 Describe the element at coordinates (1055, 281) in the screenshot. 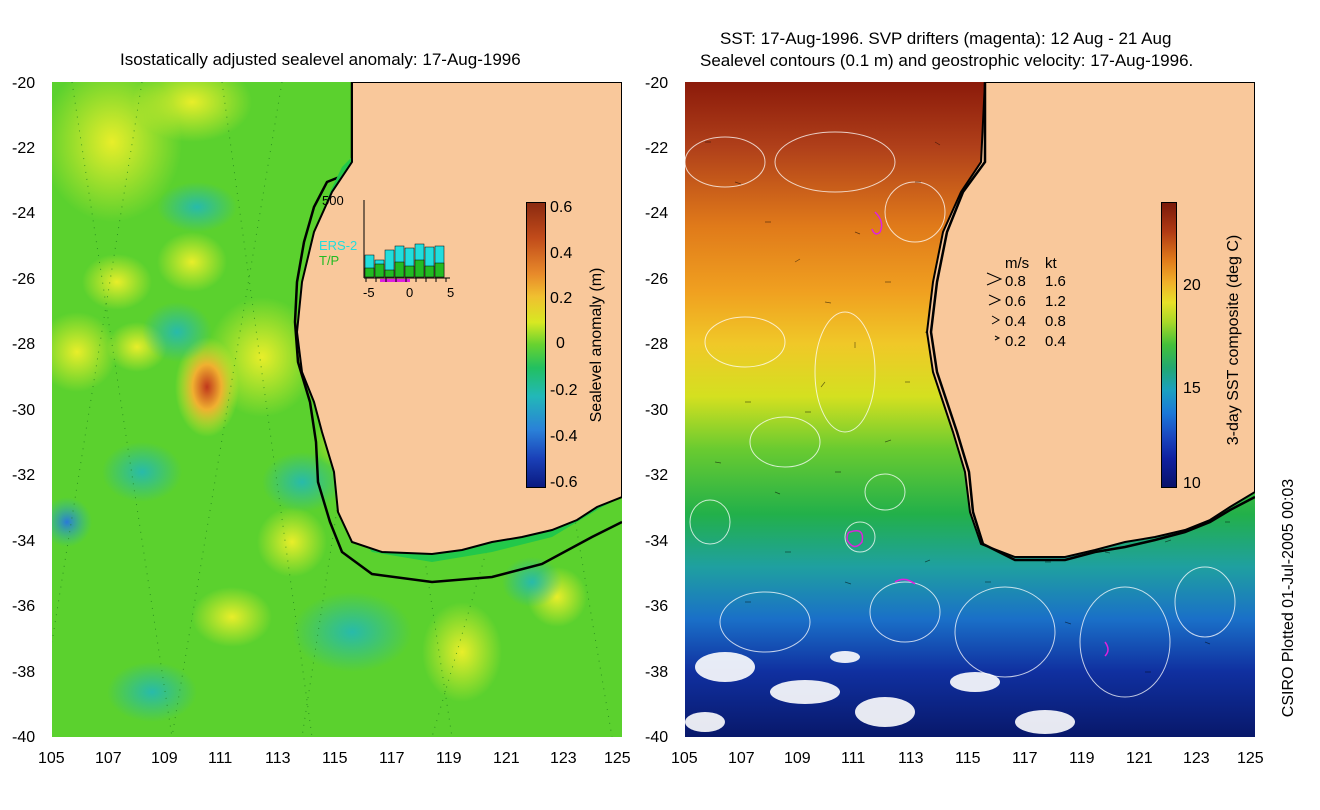

I see `velocity-legend-kt: 1.6` at that location.